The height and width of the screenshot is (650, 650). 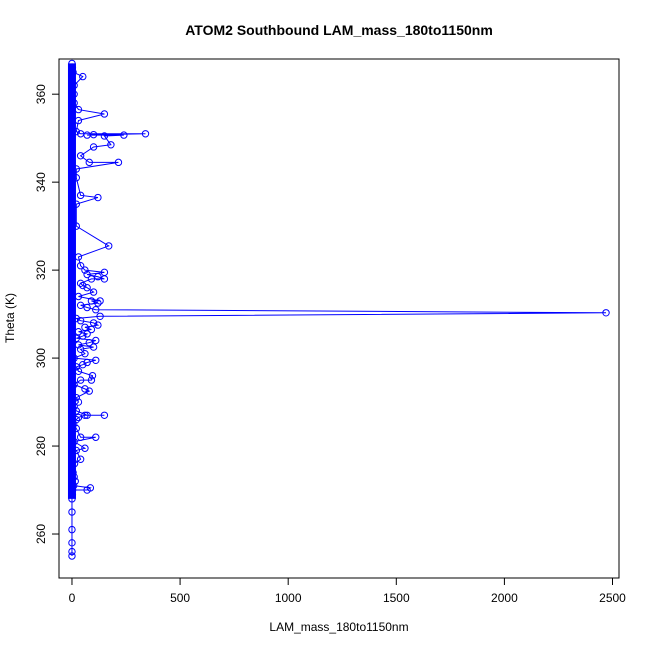 I want to click on y-tick-label: 280, so click(x=41, y=446).